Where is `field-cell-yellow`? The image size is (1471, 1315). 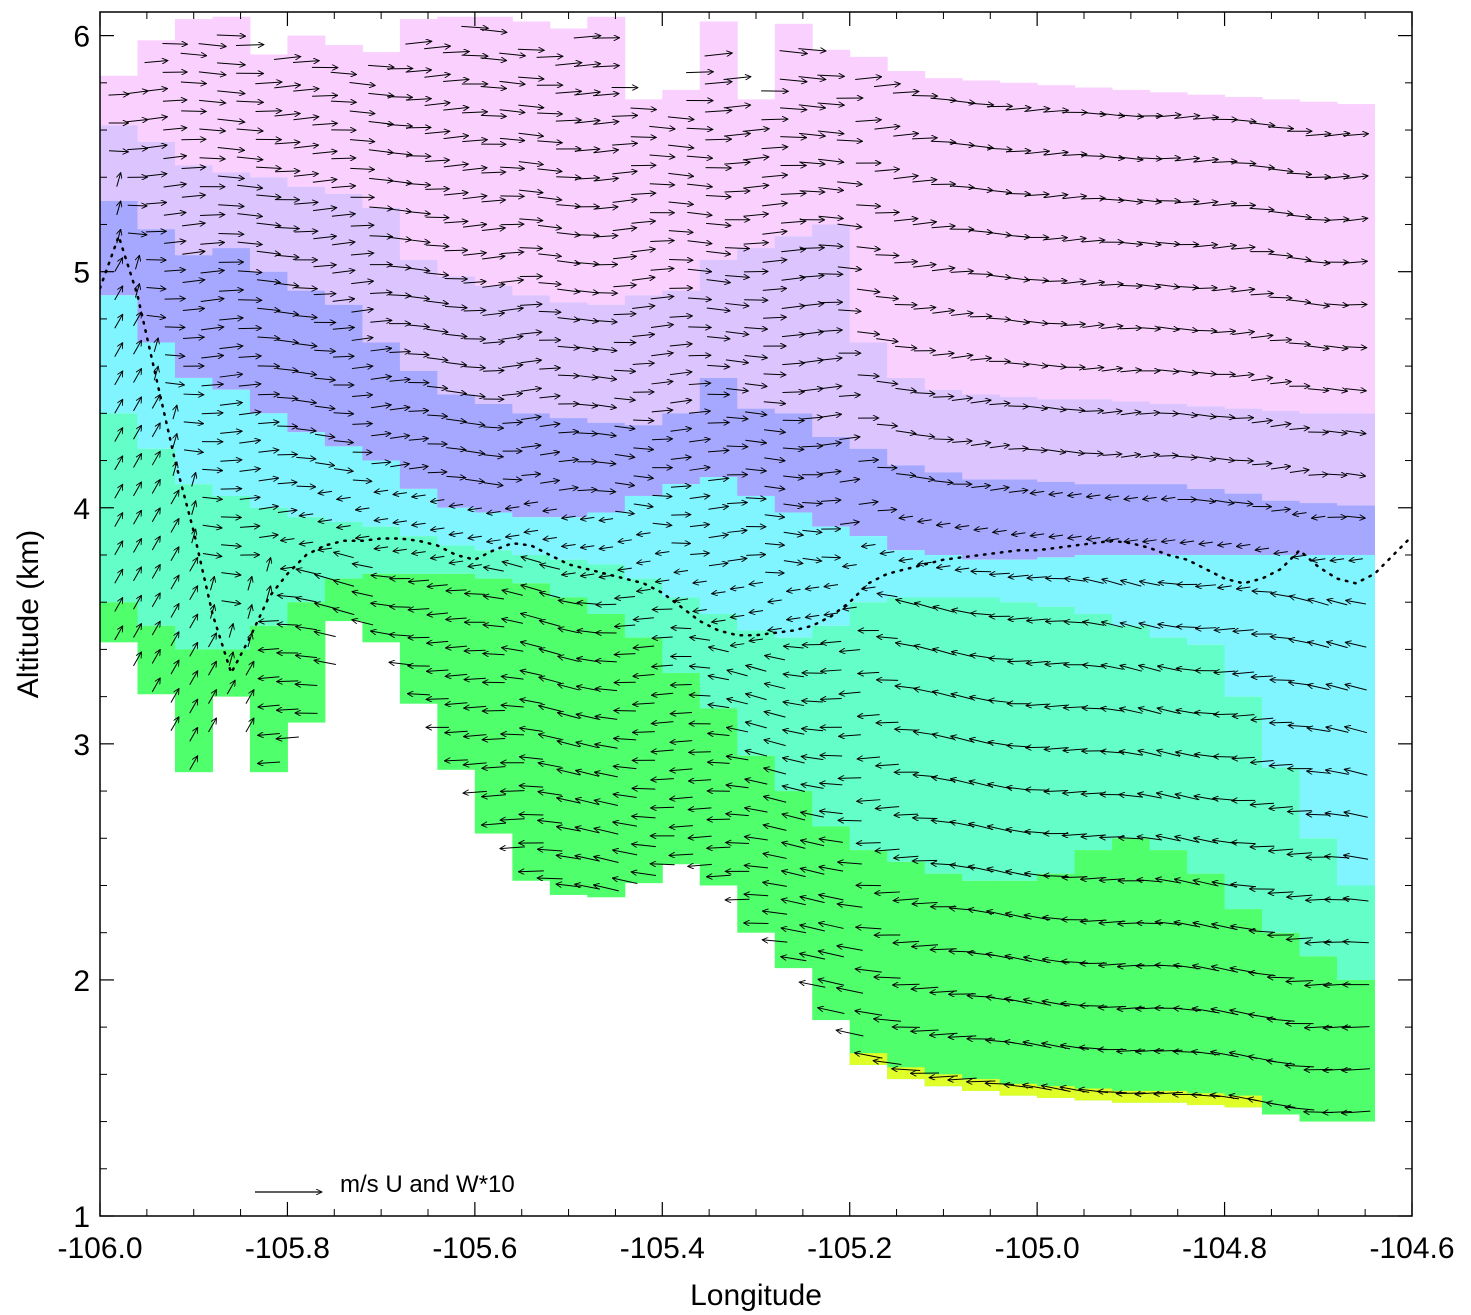 field-cell-yellow is located at coordinates (981, 1085).